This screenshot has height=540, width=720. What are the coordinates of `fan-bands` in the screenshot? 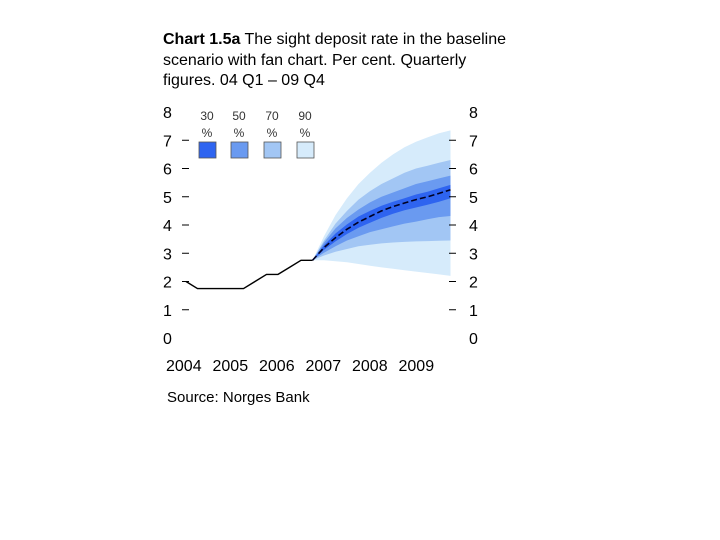 It's located at (381, 203).